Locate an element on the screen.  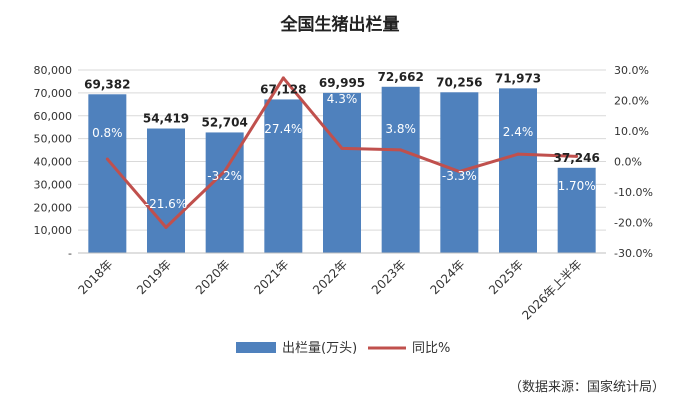
left-tick-label: 60,000 is located at coordinates (53, 116).